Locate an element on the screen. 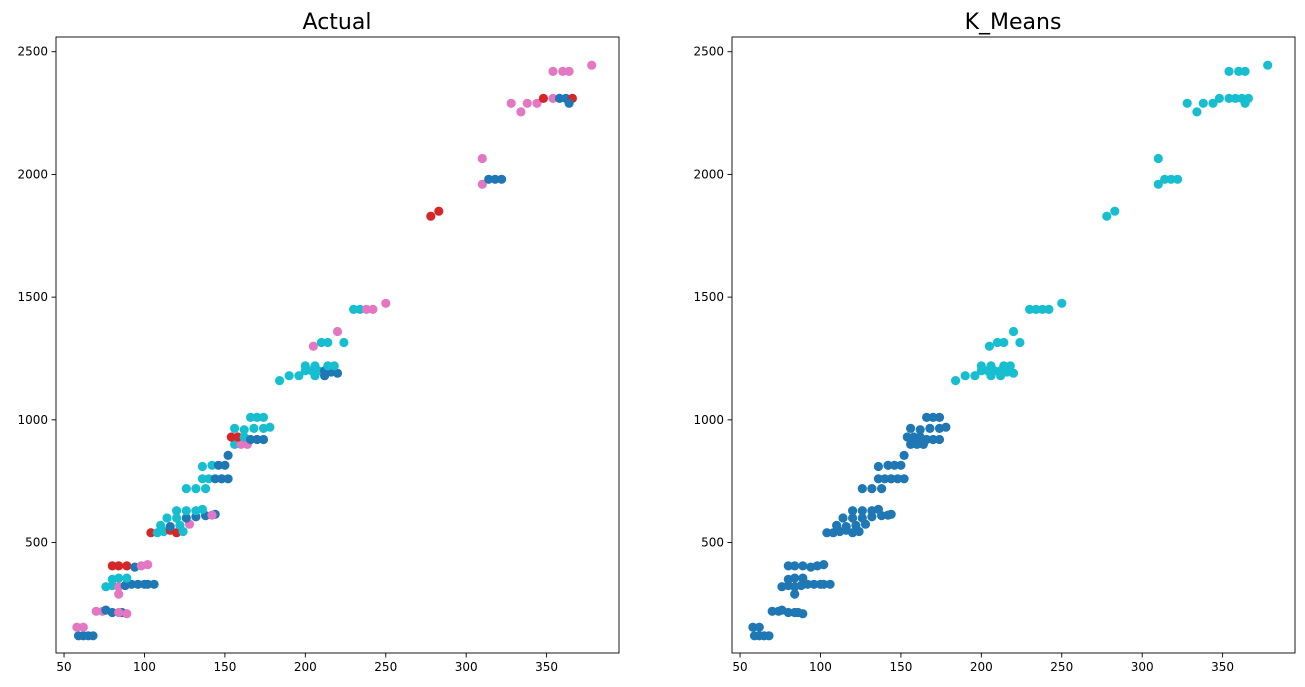 This screenshot has height=687, width=1305. x-tick-label: 50 is located at coordinates (63, 667).